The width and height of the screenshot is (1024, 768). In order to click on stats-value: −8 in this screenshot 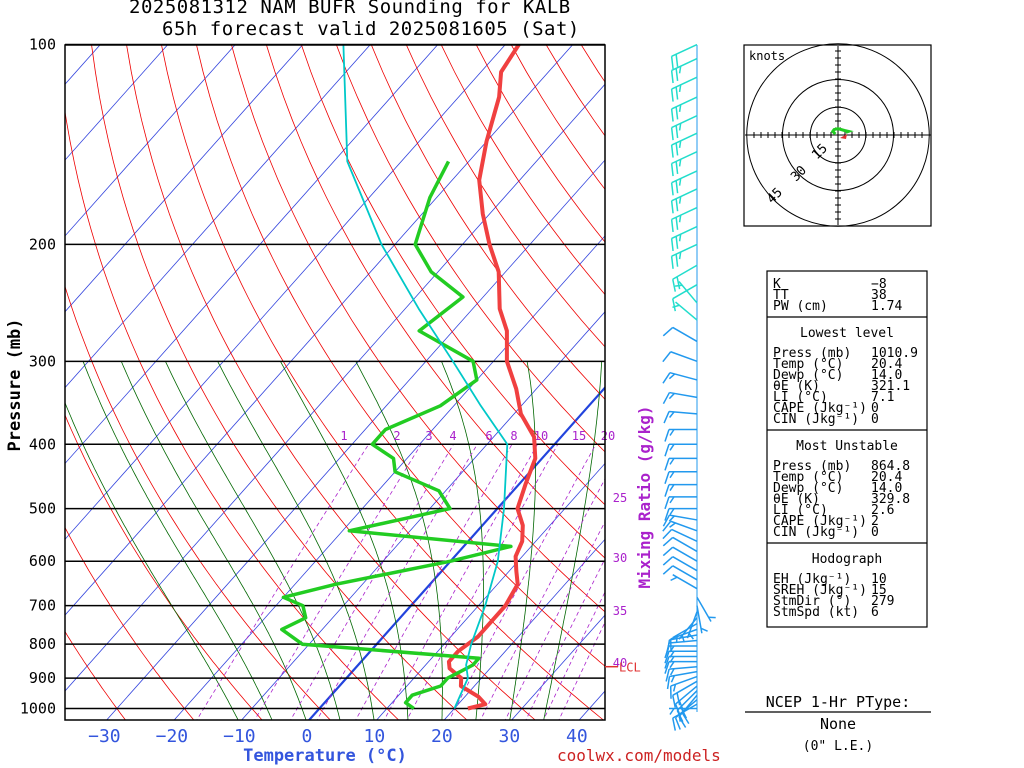, I will do `click(879, 284)`.